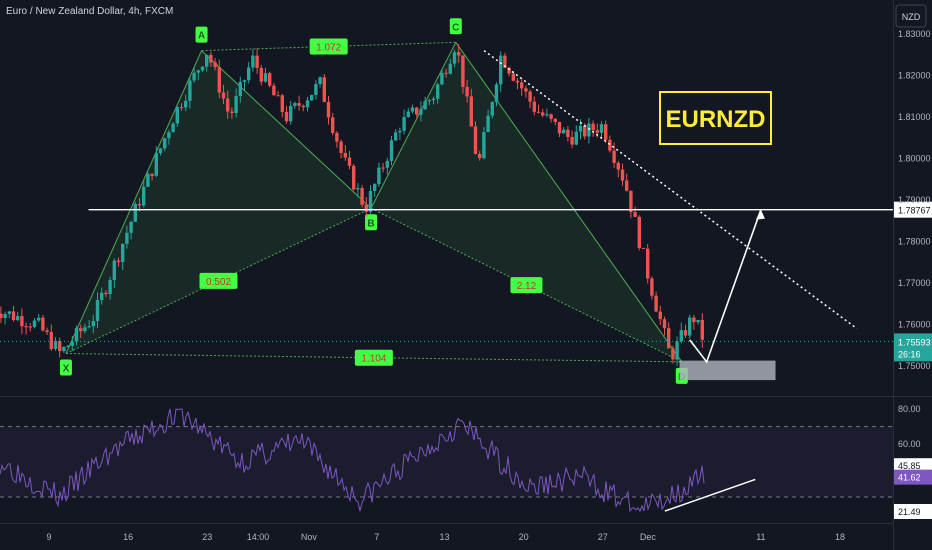 The height and width of the screenshot is (550, 932). What do you see at coordinates (258, 537) in the screenshot?
I see `time-tick-label: 14:00` at bounding box center [258, 537].